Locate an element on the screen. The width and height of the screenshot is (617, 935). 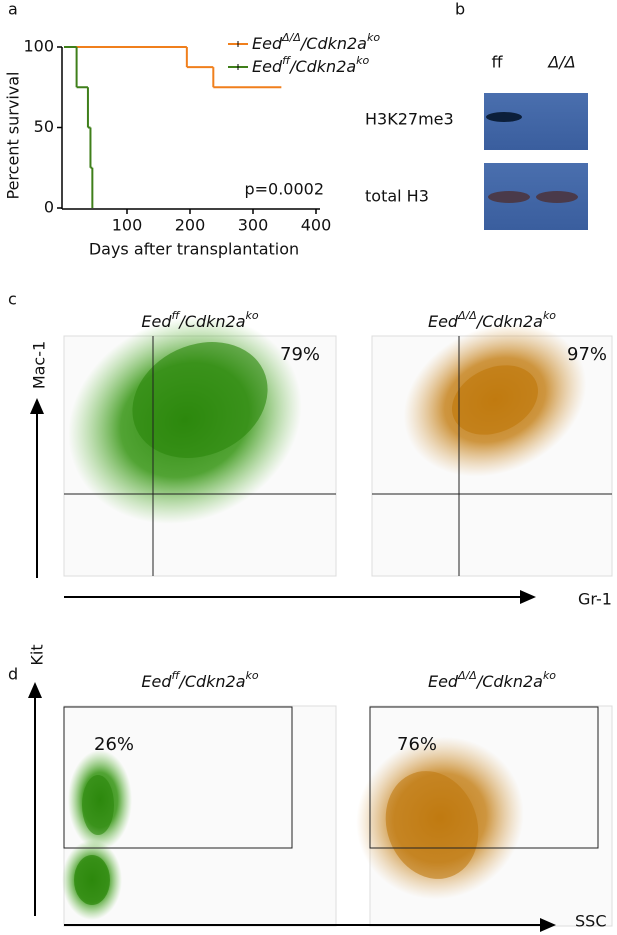
x-tick-label: 200 is located at coordinates (190, 225).